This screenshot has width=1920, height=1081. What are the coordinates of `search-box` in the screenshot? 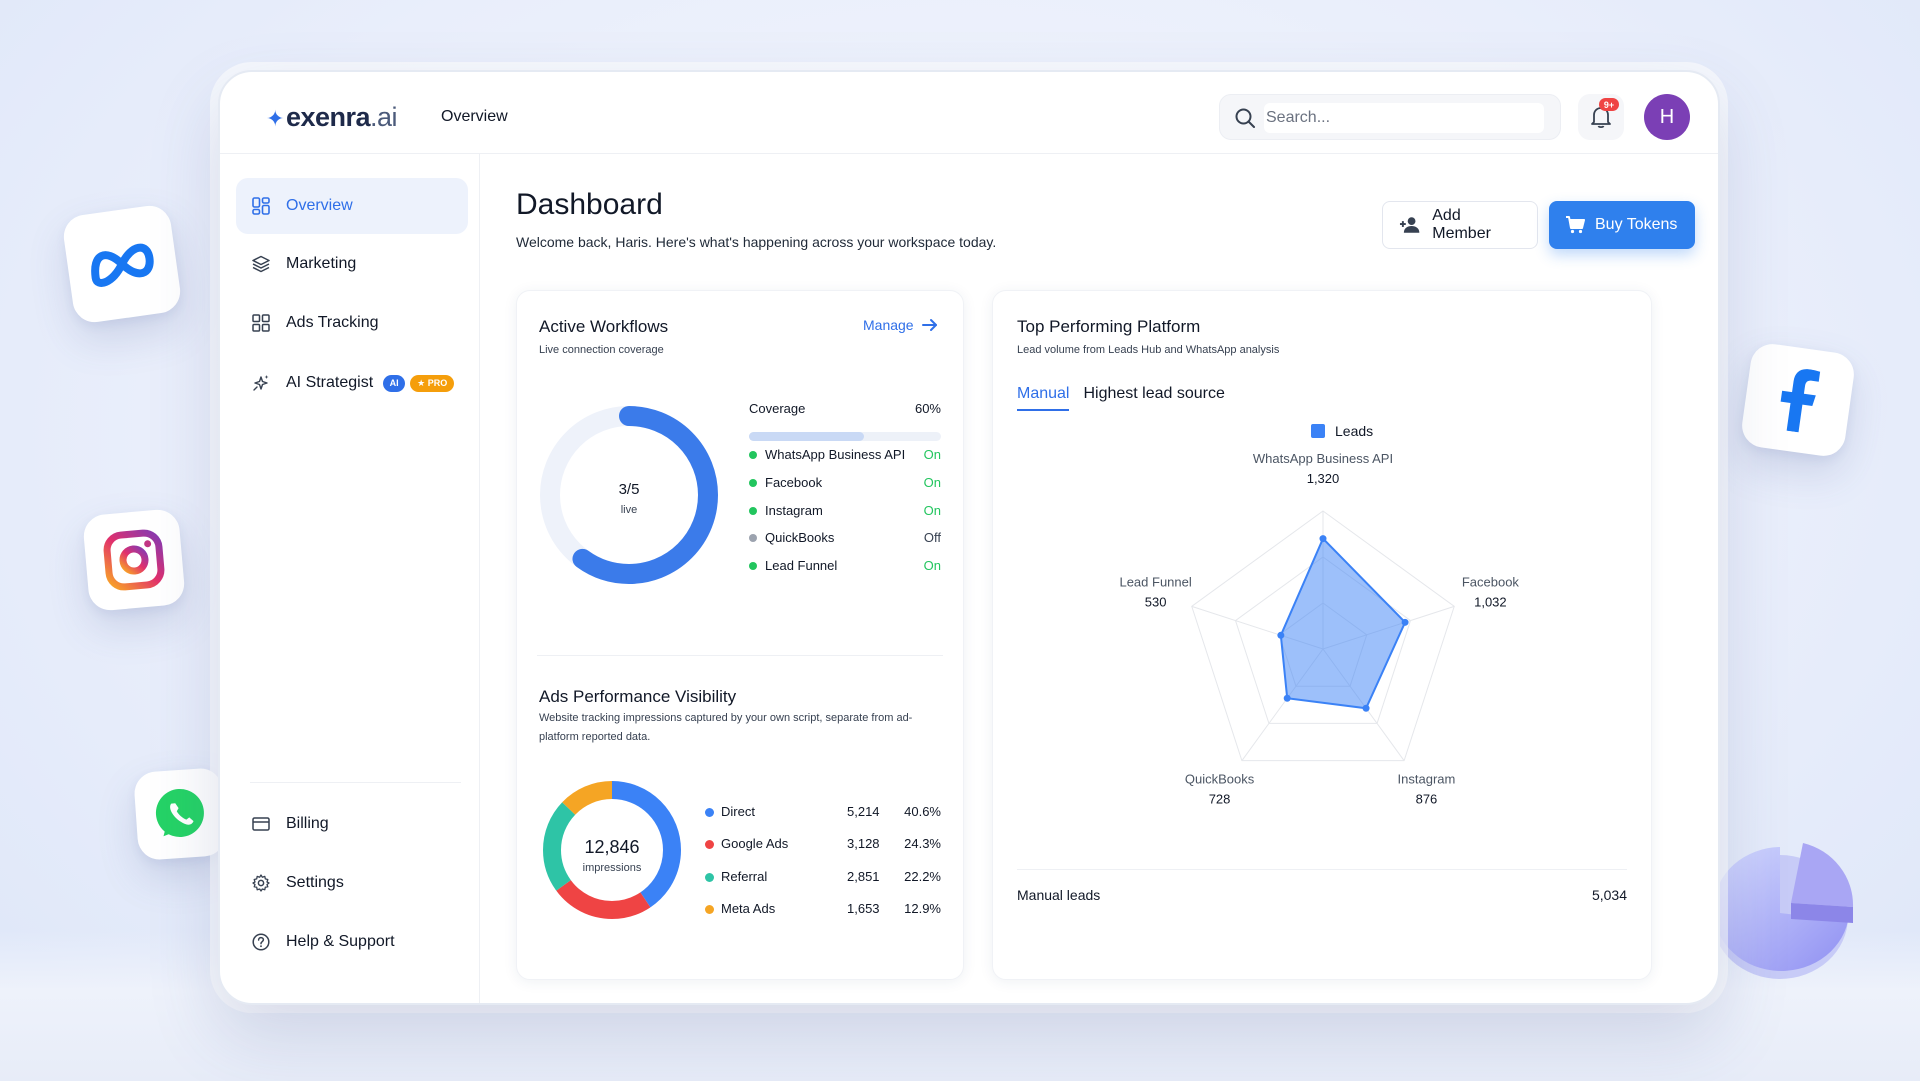 It's located at (1390, 117).